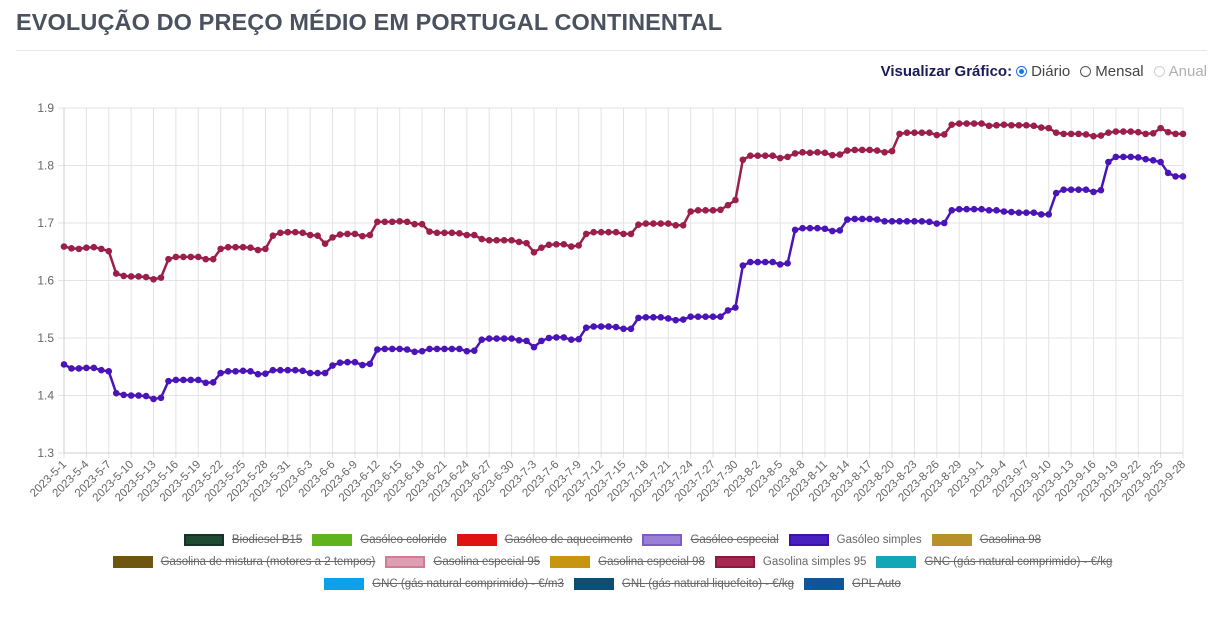 This screenshot has width=1225, height=620. Describe the element at coordinates (855, 539) in the screenshot. I see `legend-item: Gasóleo simples` at that location.